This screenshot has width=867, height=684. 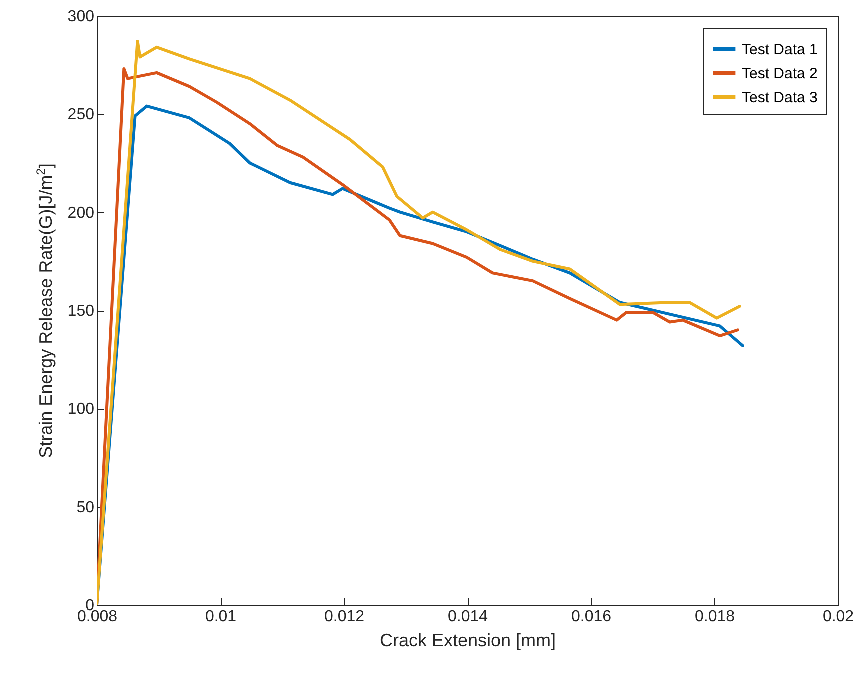 I want to click on y-tick-label: 150, so click(x=81, y=311).